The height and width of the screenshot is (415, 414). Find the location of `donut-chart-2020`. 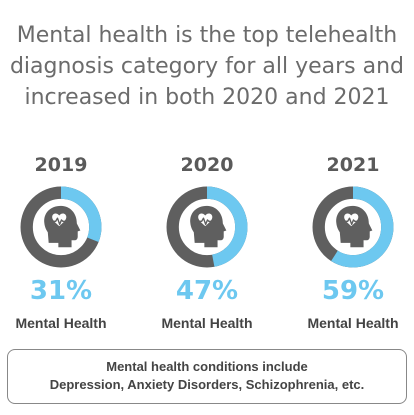

donut-chart-2020 is located at coordinates (207, 227).